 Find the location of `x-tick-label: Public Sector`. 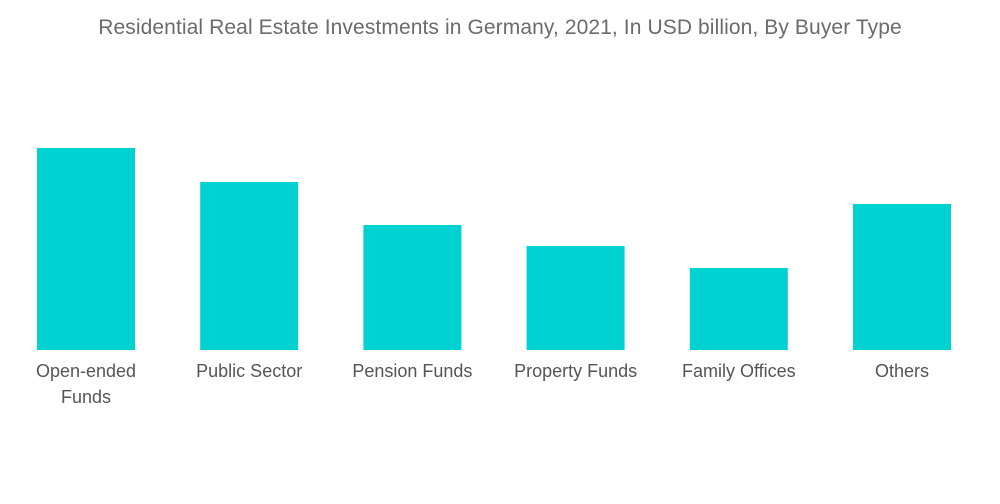

x-tick-label: Public Sector is located at coordinates (249, 371).